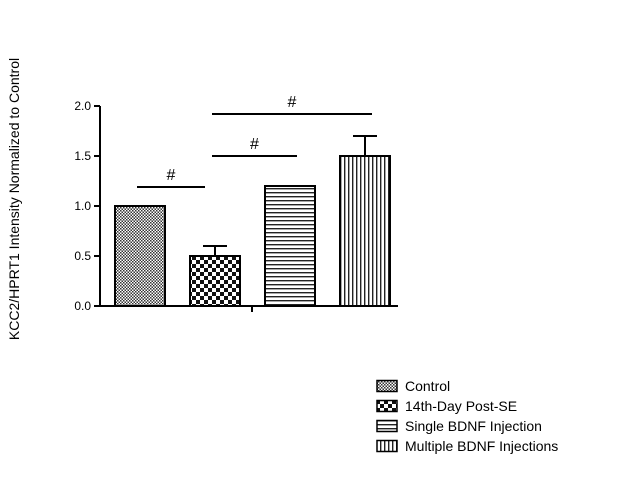 The width and height of the screenshot is (619, 487). Describe the element at coordinates (473, 426) in the screenshot. I see `legend-label: Single BDNF Injection` at that location.